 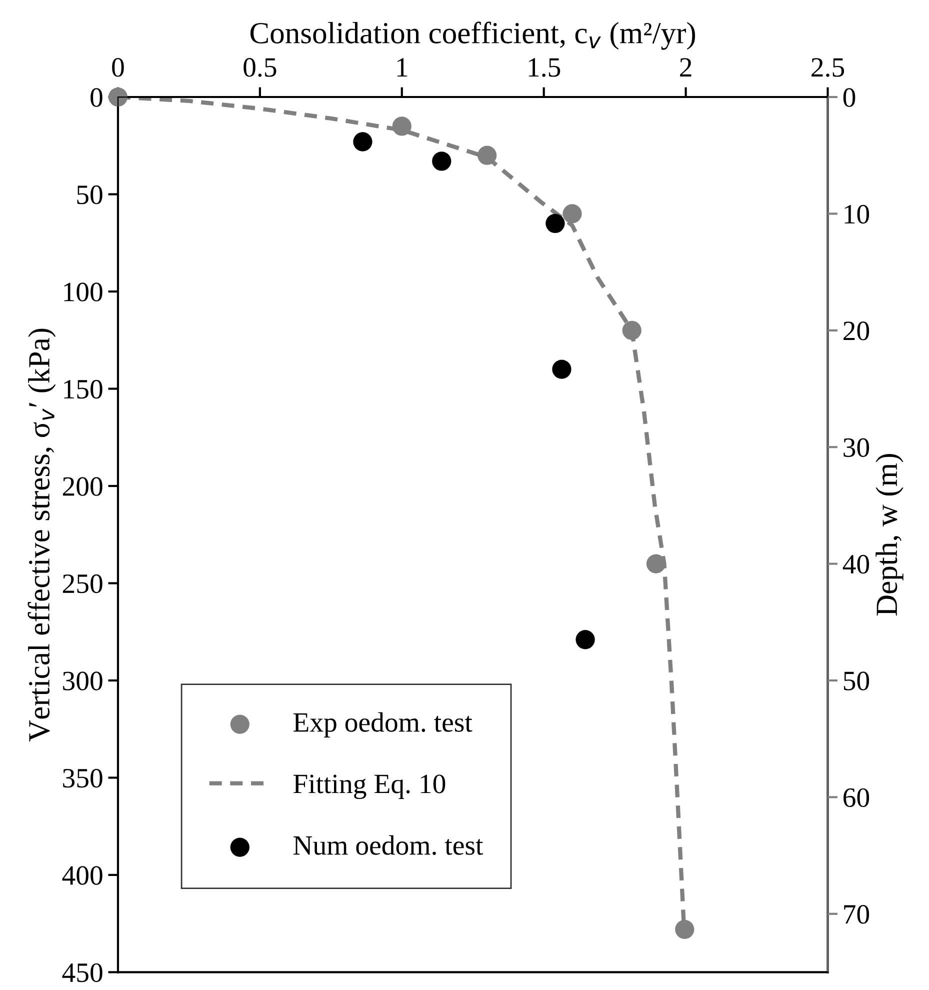 What do you see at coordinates (473, 36) in the screenshot?
I see `x-axis-title: Consolidation coefficient, c$_{v}$ (m²/yr)` at bounding box center [473, 36].